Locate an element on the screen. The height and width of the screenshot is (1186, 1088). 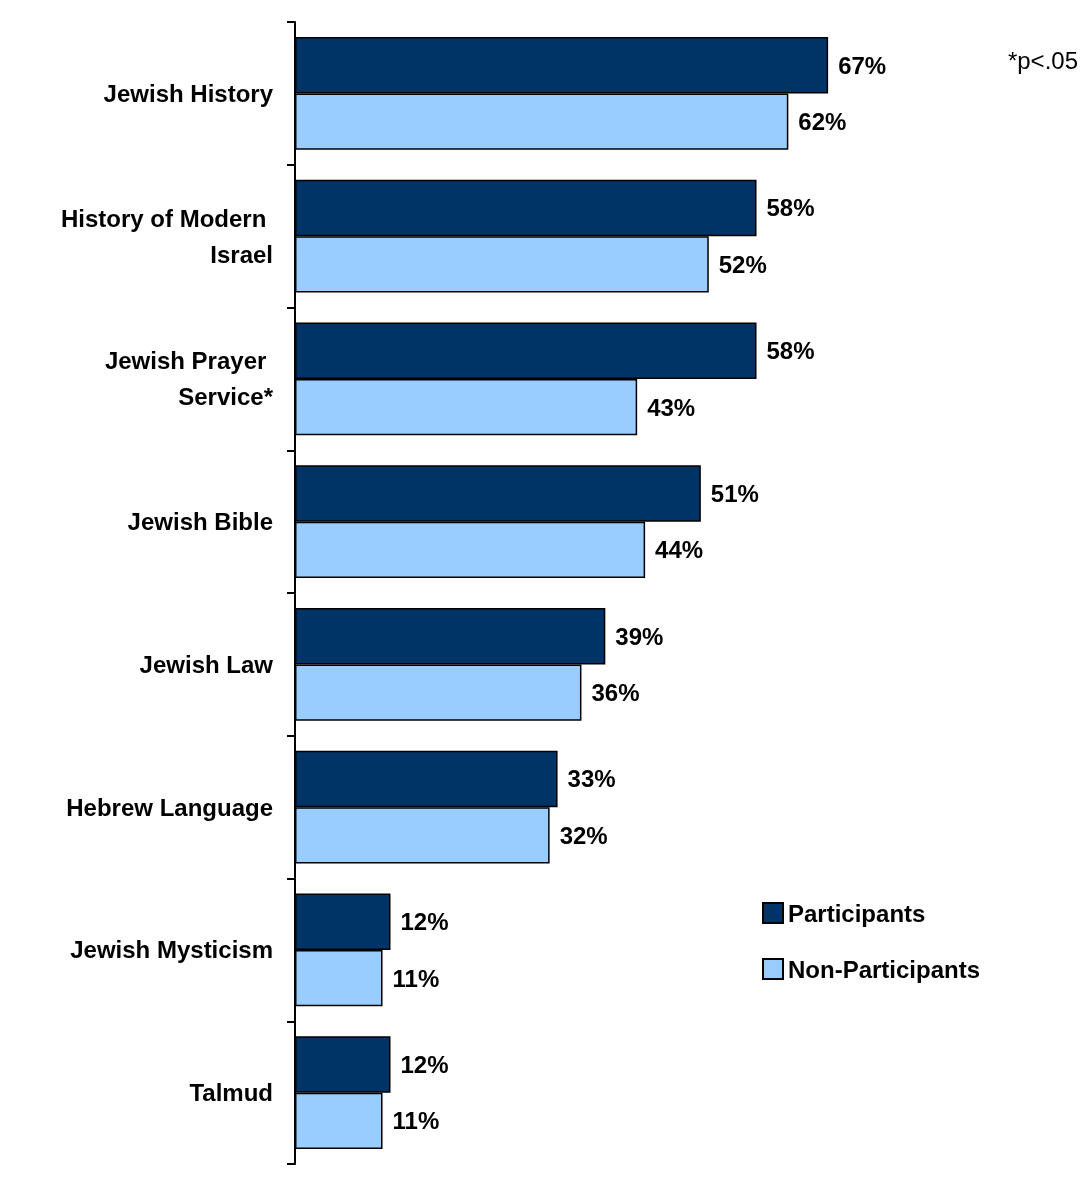
data-label: 39% is located at coordinates (639, 636).